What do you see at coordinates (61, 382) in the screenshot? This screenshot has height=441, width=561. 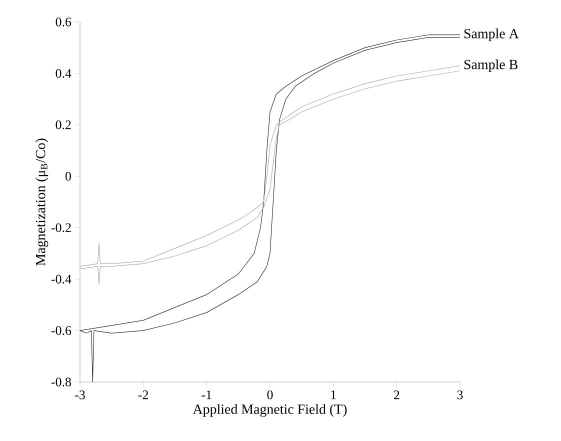 I see `y-tick-label: -0.8` at bounding box center [61, 382].